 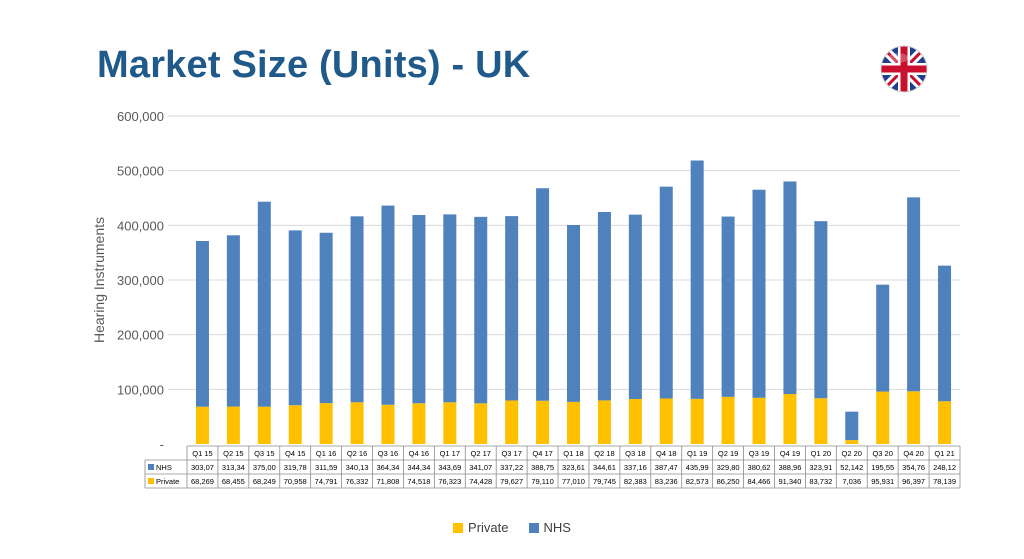 What do you see at coordinates (904, 69) in the screenshot?
I see `uk-flag-icon` at bounding box center [904, 69].